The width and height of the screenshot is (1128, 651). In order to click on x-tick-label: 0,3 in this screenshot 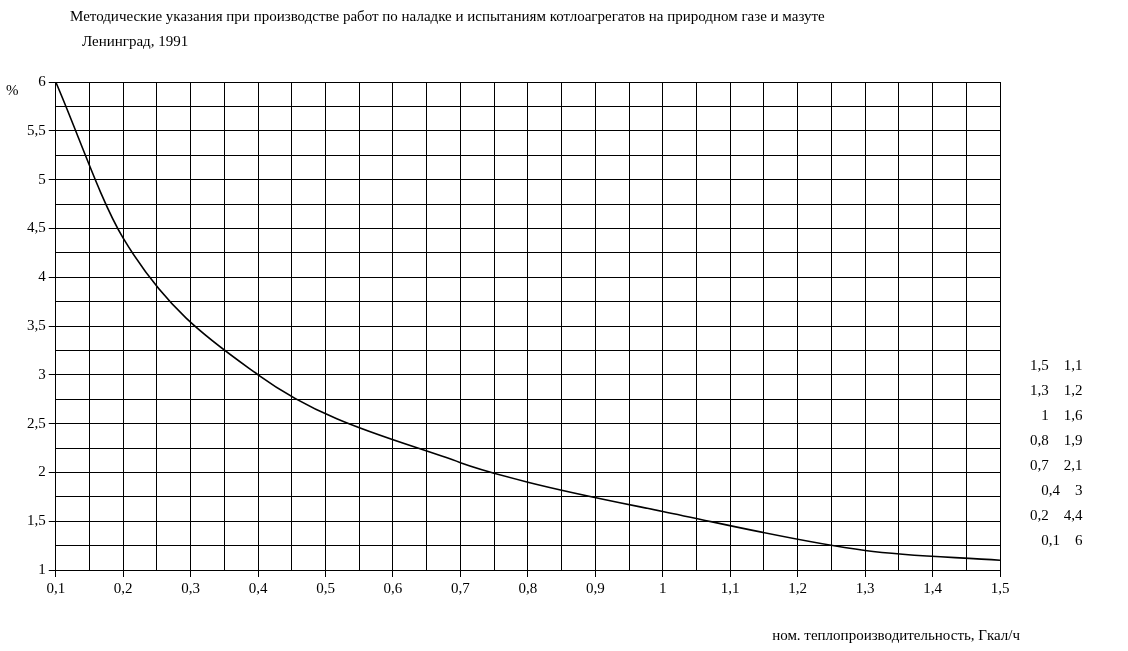, I will do `click(191, 587)`.